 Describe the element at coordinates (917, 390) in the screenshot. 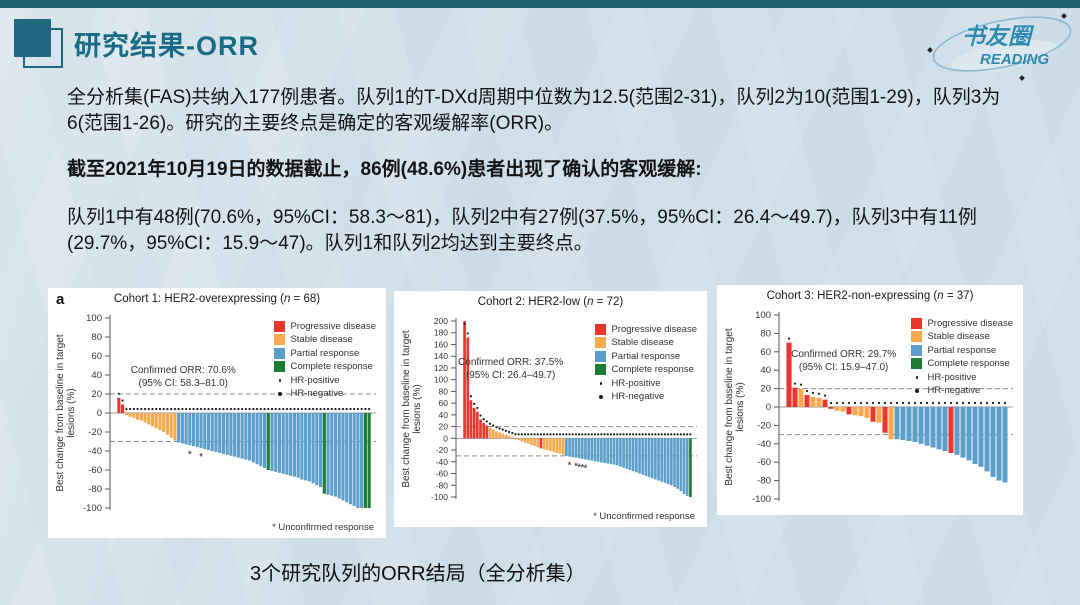

I see `hr-dot-icon` at that location.